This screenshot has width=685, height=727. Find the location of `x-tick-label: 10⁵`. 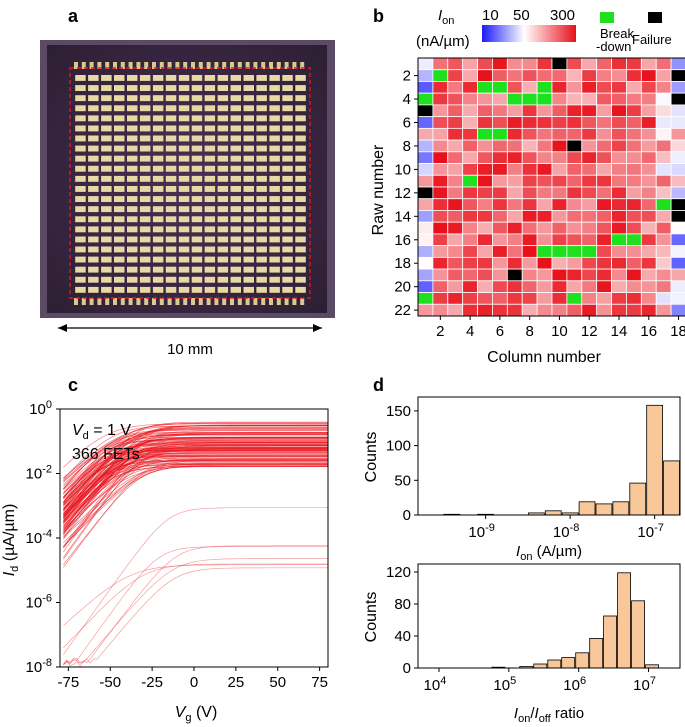

x-tick-label: 10⁵ is located at coordinates (504, 684).